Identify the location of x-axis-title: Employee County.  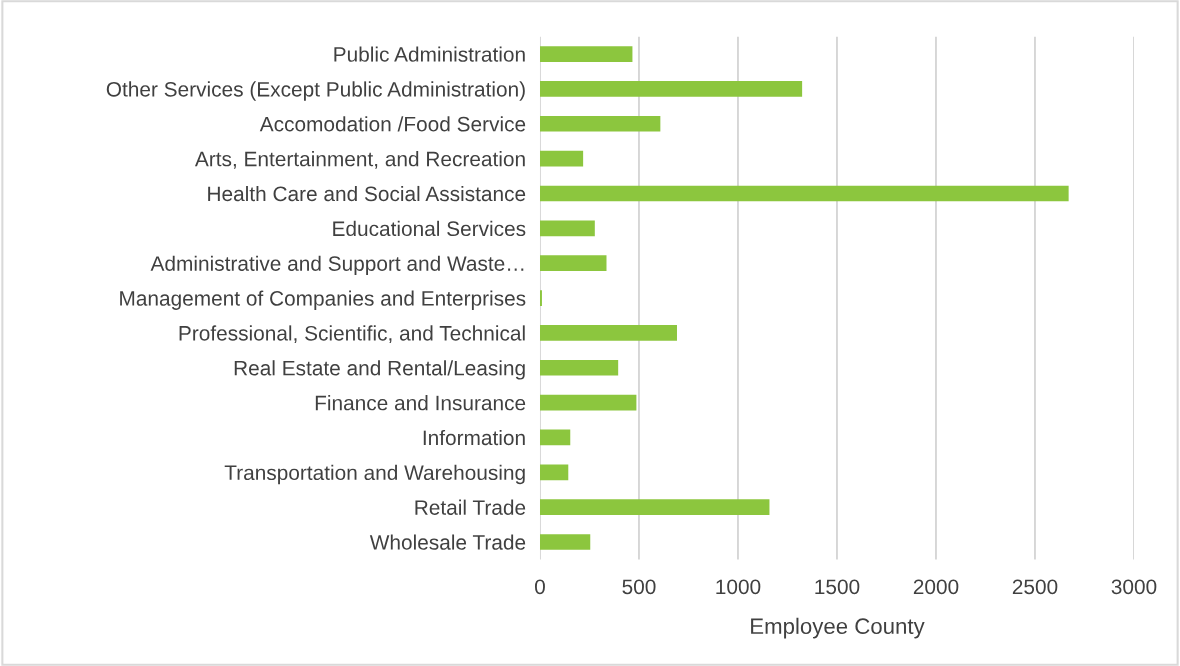
(838, 628).